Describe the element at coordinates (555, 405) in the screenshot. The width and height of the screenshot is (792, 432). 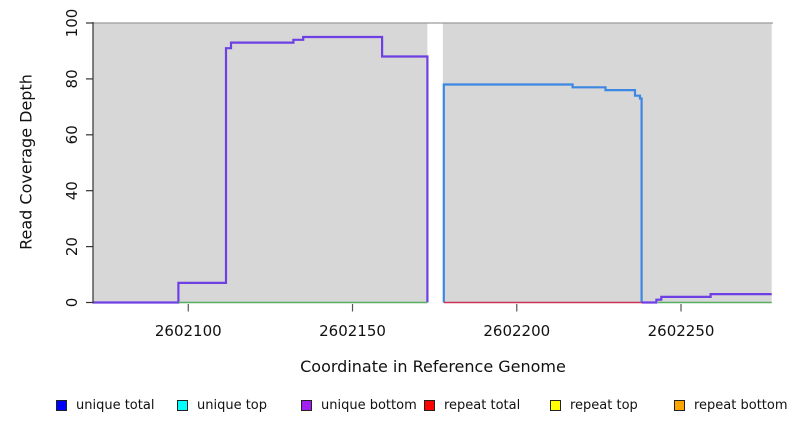
I see `legend-swatch-repeat-top` at that location.